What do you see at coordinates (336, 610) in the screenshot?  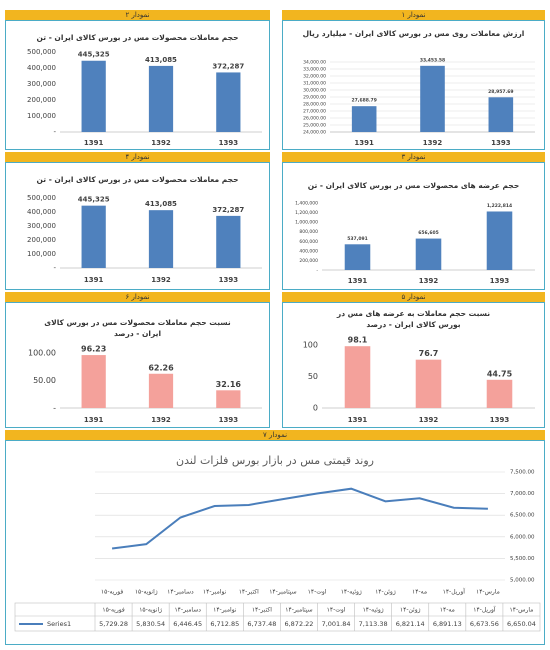 I see `table-header: اوت-۱۴` at bounding box center [336, 610].